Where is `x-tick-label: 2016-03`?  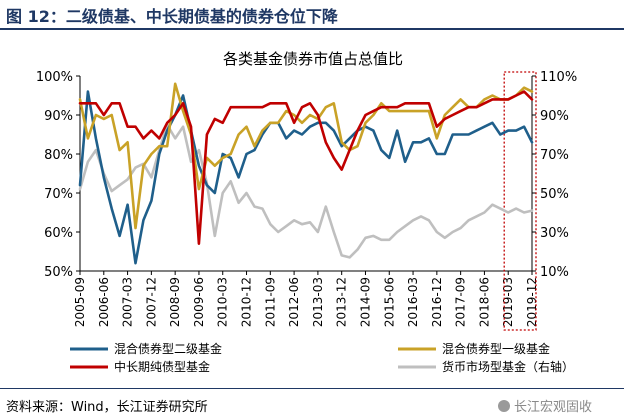 x-tick-label: 2016-03 is located at coordinates (413, 302).